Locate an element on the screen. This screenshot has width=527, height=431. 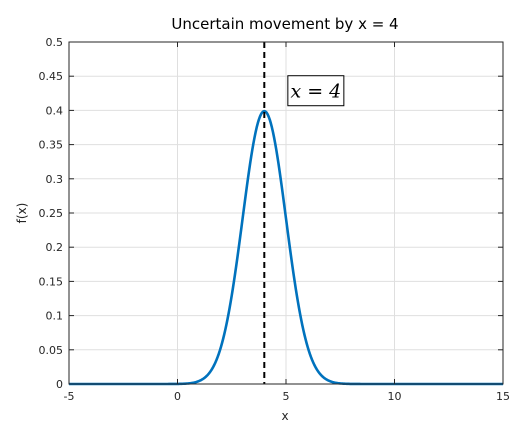
x-tick-label: 10 is located at coordinates (395, 396).